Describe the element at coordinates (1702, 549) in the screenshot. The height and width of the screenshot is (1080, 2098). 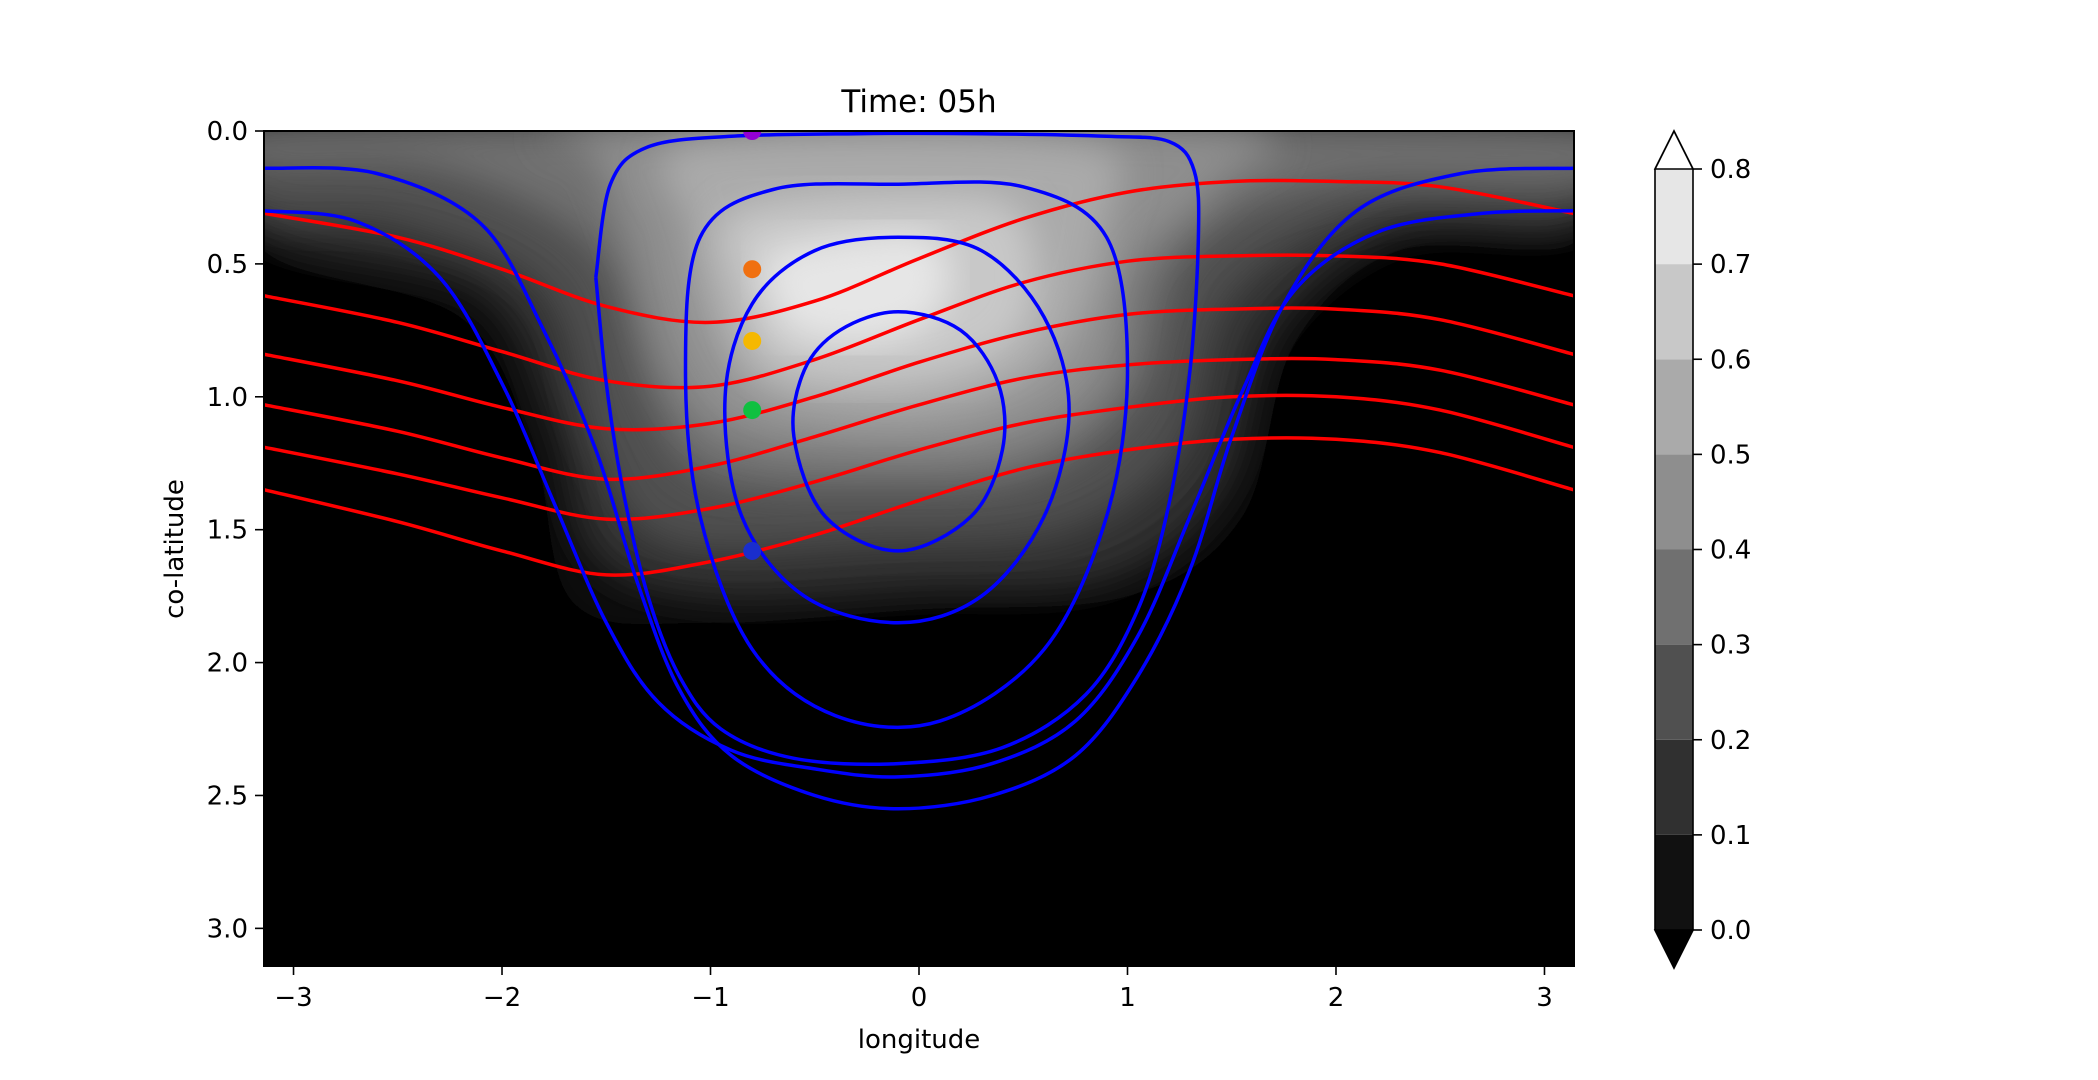
I see `colorbar: 0.0 0.1 0.2 0.3 0.4 0.5 0.6 0.7 0.8` at that location.